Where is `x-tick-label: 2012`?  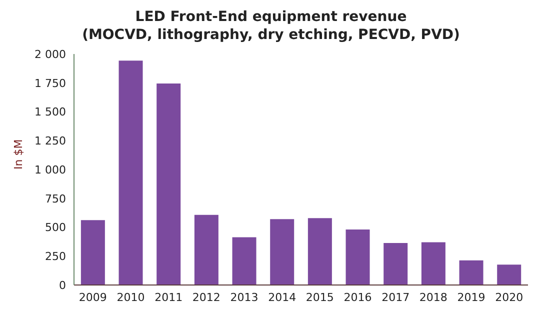
x-tick-label: 2012 is located at coordinates (206, 297).